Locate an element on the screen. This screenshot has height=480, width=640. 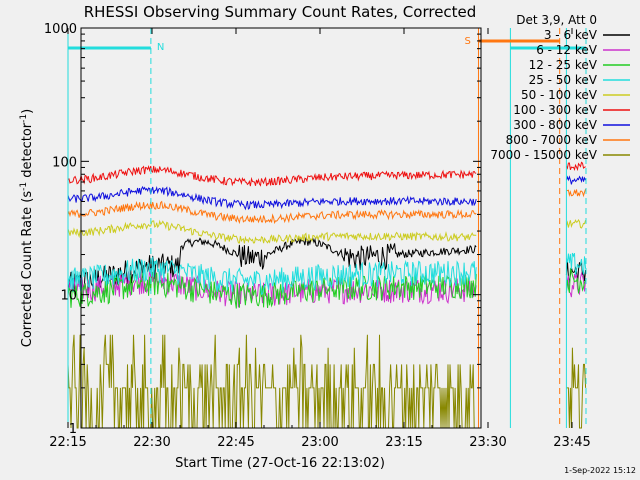
x-tick-label: 23:15 is located at coordinates (403, 442).